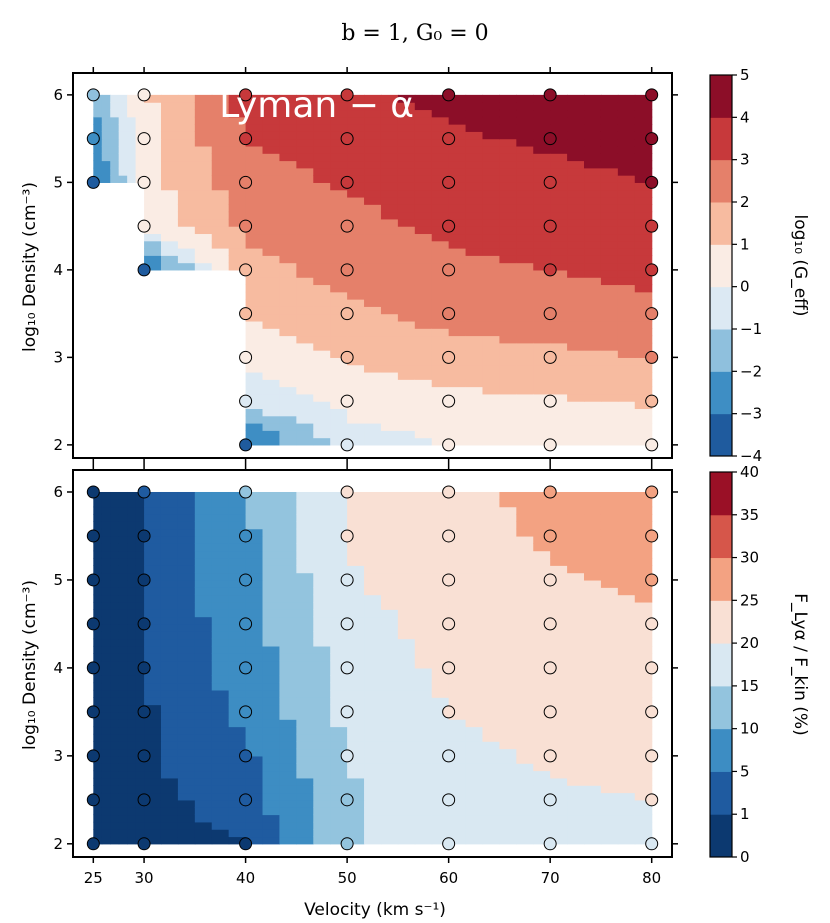 This screenshot has width=830, height=923. I want to click on x-tick-label: 25, so click(93, 878).